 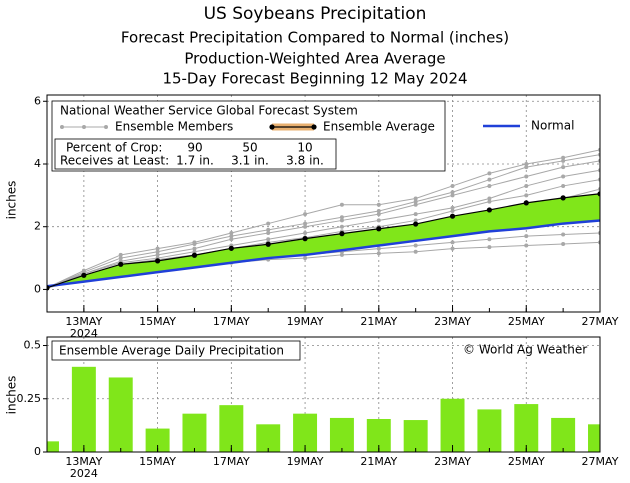 What do you see at coordinates (452, 321) in the screenshot?
I see `x-tick-label: 23MAY` at bounding box center [452, 321].